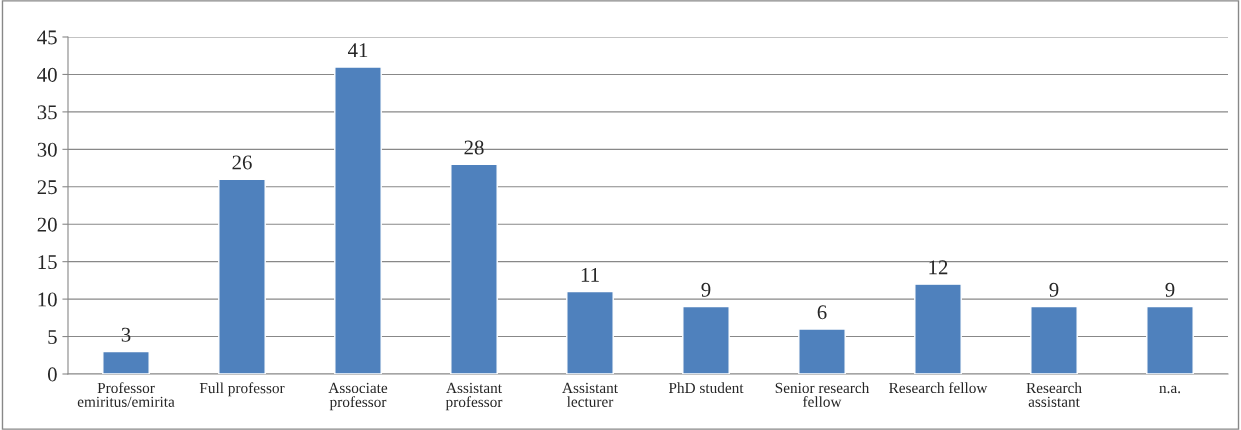 This screenshot has height=430, width=1241. What do you see at coordinates (938, 388) in the screenshot?
I see `x-tick-label: Research fellow` at bounding box center [938, 388].